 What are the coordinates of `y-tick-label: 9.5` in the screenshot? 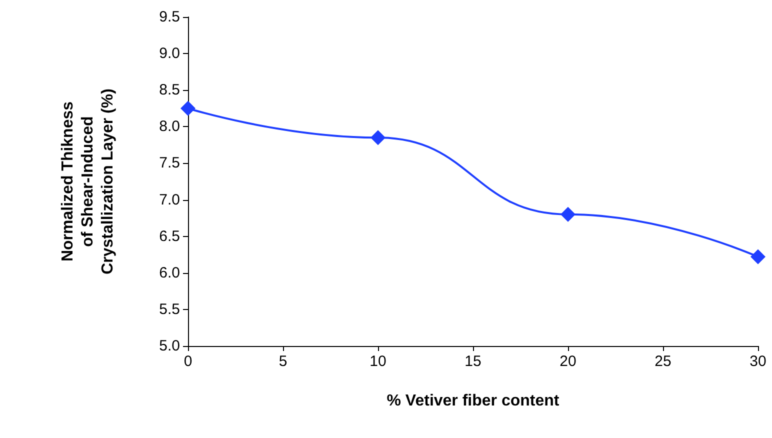 It's located at (169, 17).